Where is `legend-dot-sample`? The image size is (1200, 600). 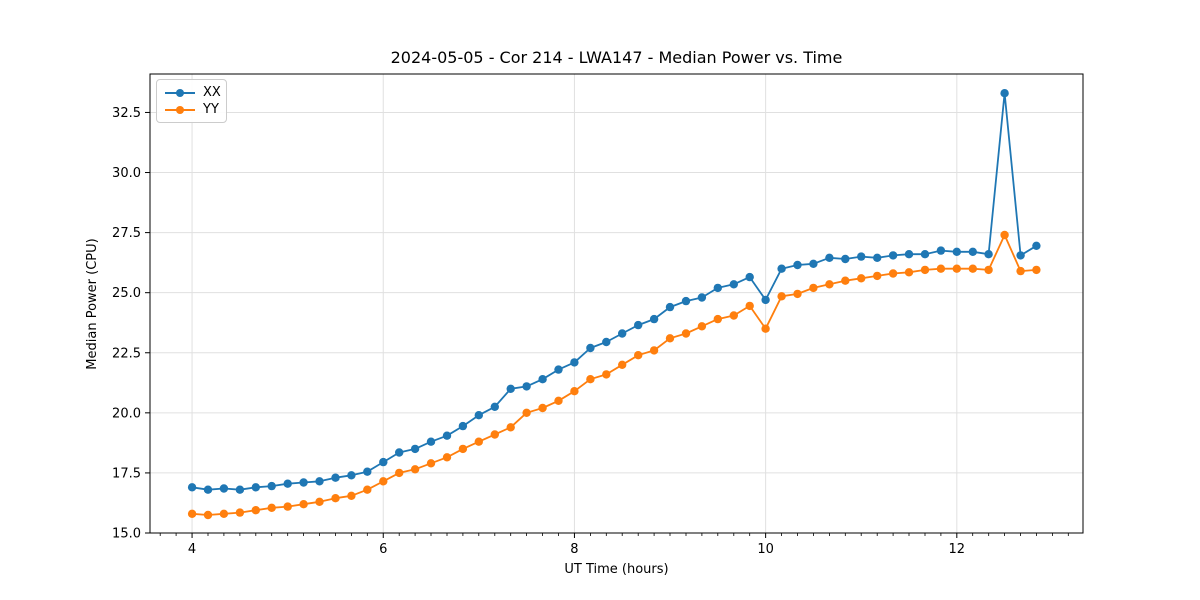 legend-dot-sample is located at coordinates (180, 92).